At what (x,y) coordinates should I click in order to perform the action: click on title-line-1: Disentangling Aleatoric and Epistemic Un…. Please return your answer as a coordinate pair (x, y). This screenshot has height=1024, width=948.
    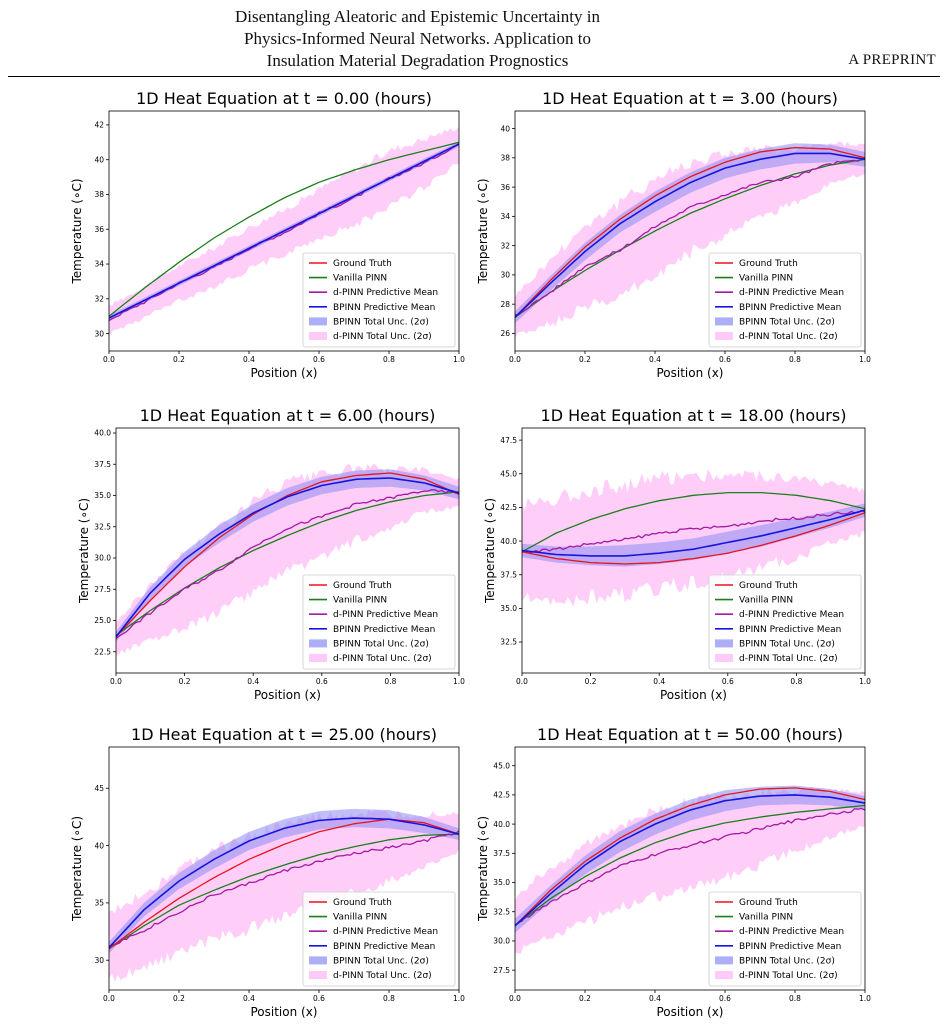
    Looking at the image, I should click on (417, 16).